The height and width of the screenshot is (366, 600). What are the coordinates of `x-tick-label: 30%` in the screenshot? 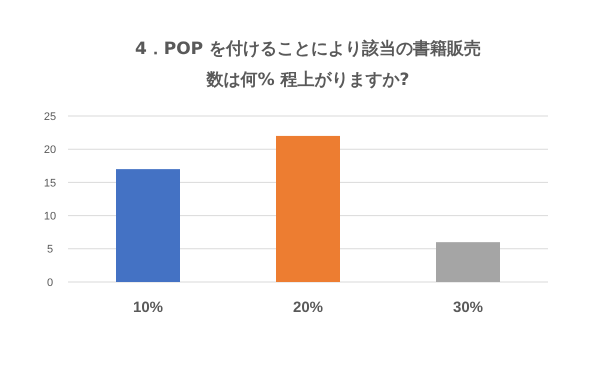 It's located at (468, 307).